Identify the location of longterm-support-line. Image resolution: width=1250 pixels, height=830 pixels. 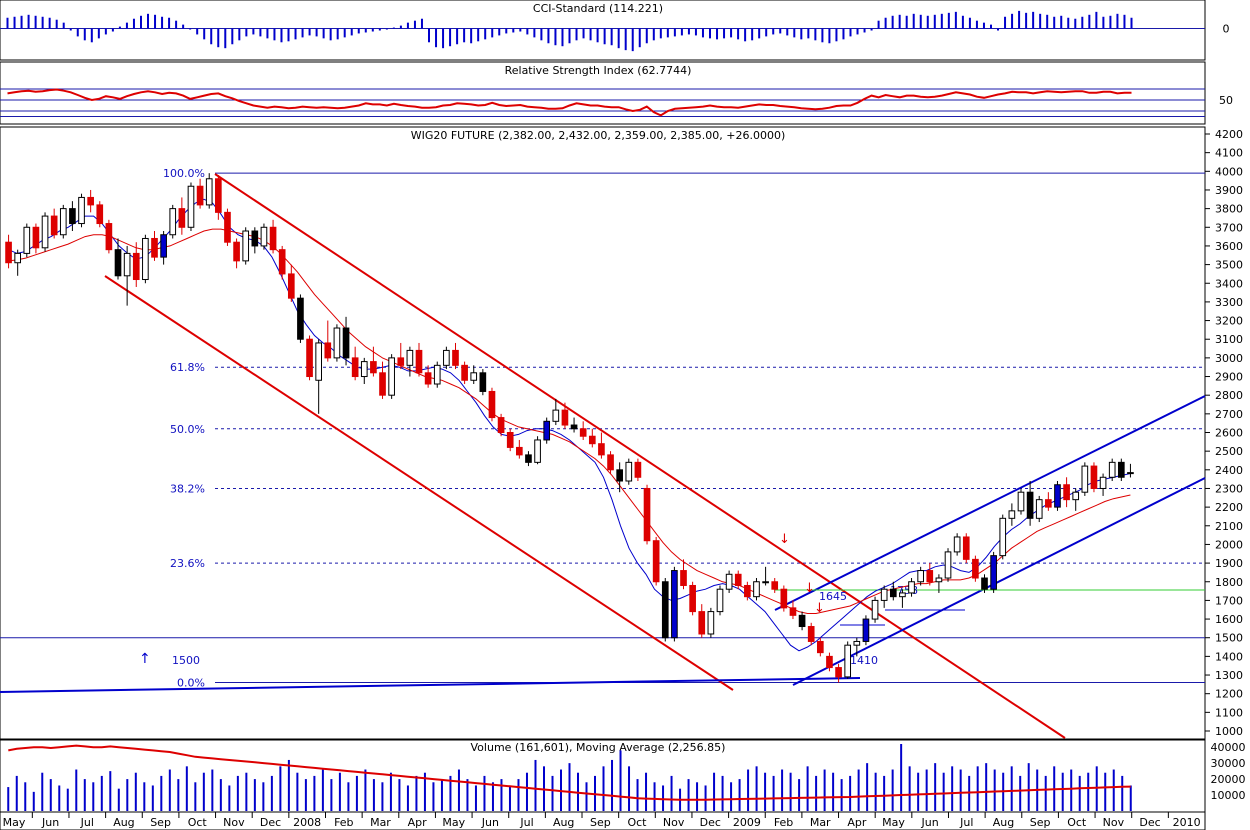
(430, 685).